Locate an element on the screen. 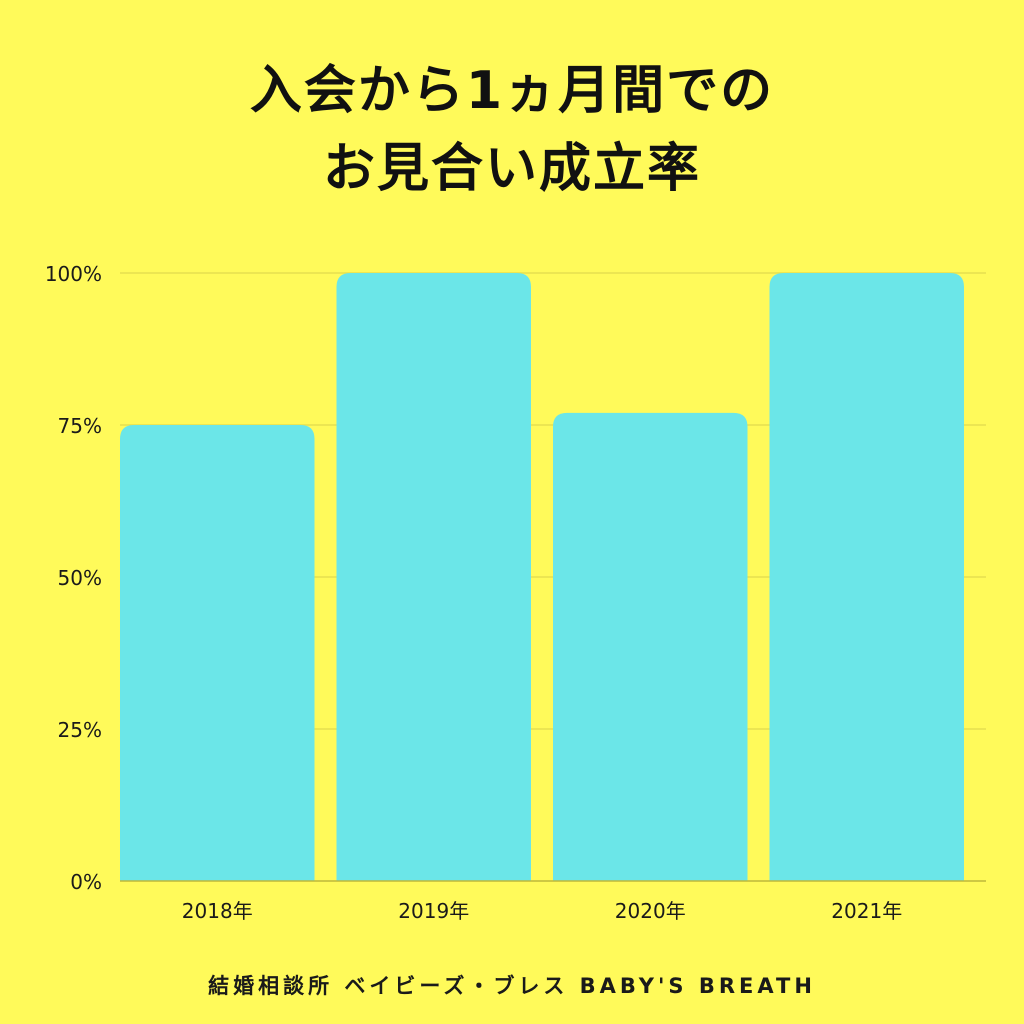  bar-2018年 is located at coordinates (217, 653).